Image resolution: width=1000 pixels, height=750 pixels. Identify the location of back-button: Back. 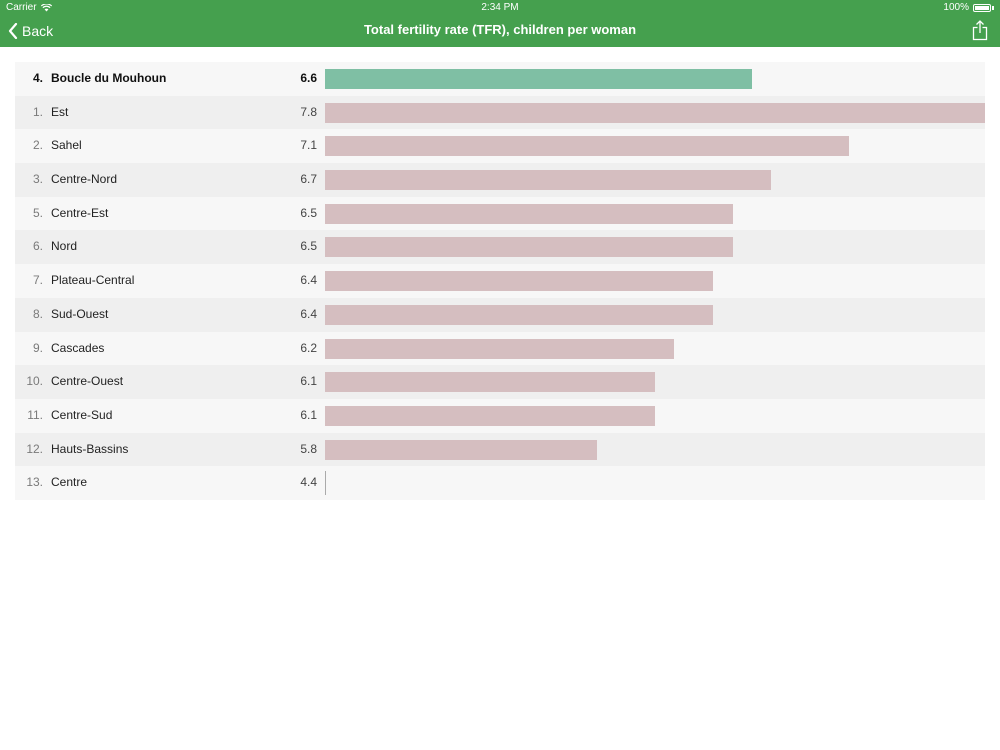
(30, 31).